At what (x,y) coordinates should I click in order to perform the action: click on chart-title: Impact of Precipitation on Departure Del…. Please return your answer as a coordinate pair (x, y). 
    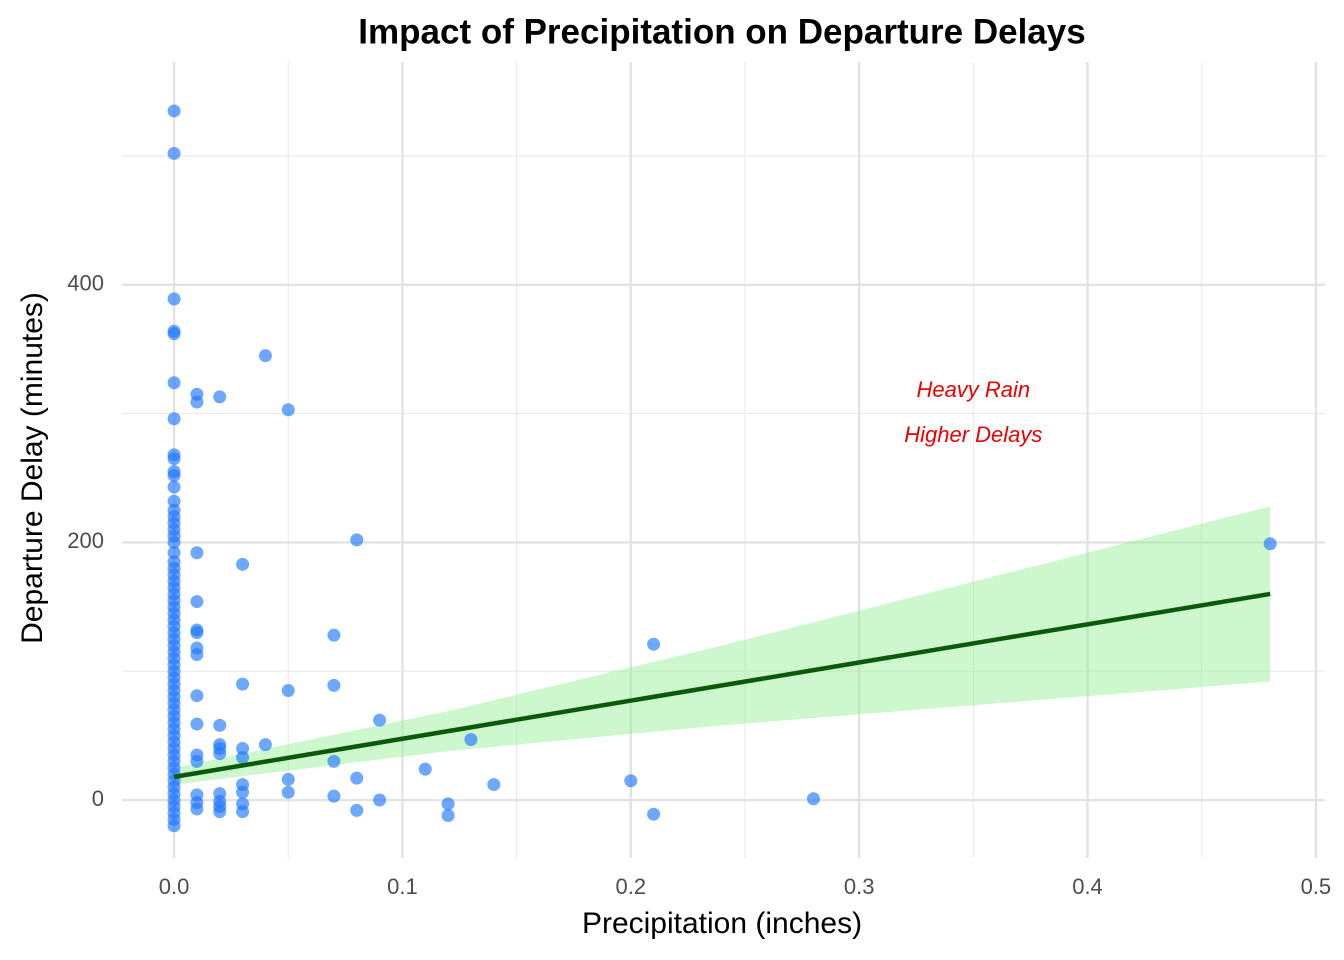
    Looking at the image, I should click on (721, 31).